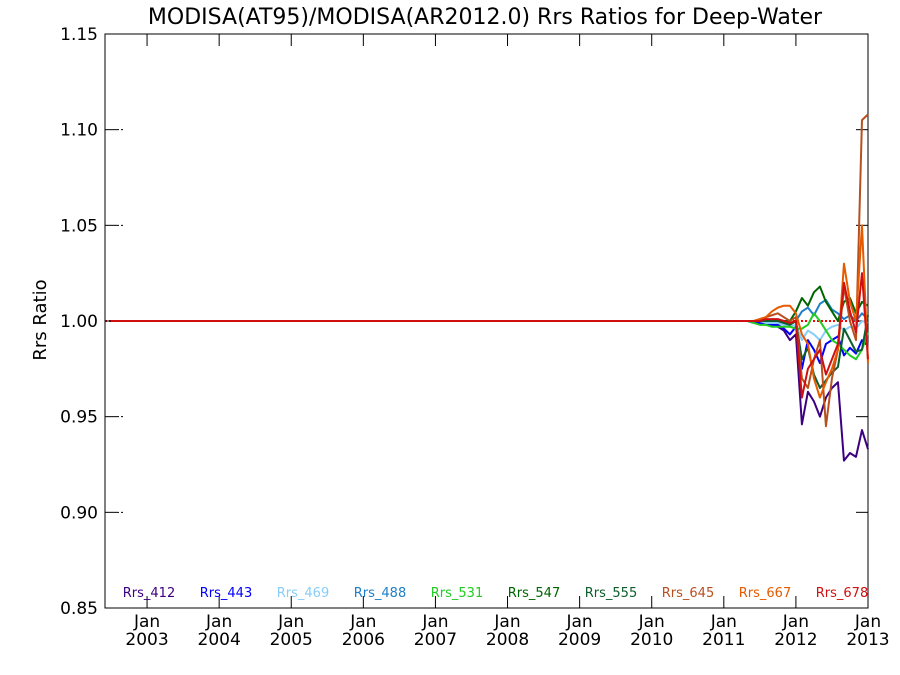 The image size is (900, 675). I want to click on y-tick-label: 1.00, so click(79, 322).